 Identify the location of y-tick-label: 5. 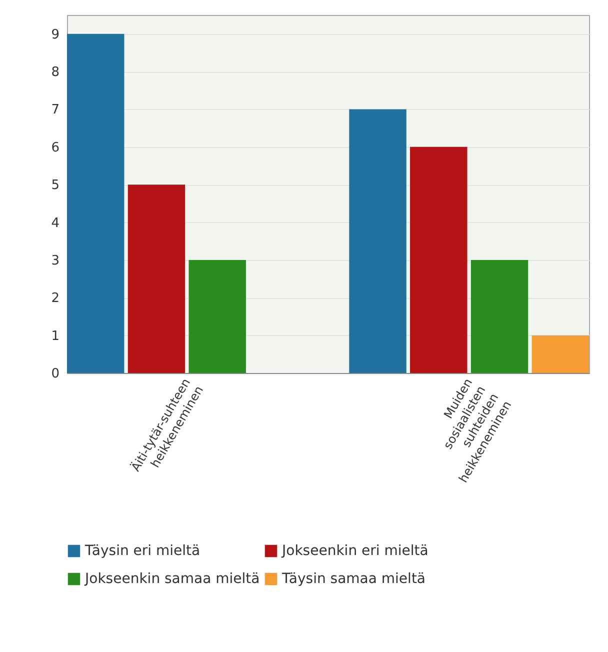
(55, 186).